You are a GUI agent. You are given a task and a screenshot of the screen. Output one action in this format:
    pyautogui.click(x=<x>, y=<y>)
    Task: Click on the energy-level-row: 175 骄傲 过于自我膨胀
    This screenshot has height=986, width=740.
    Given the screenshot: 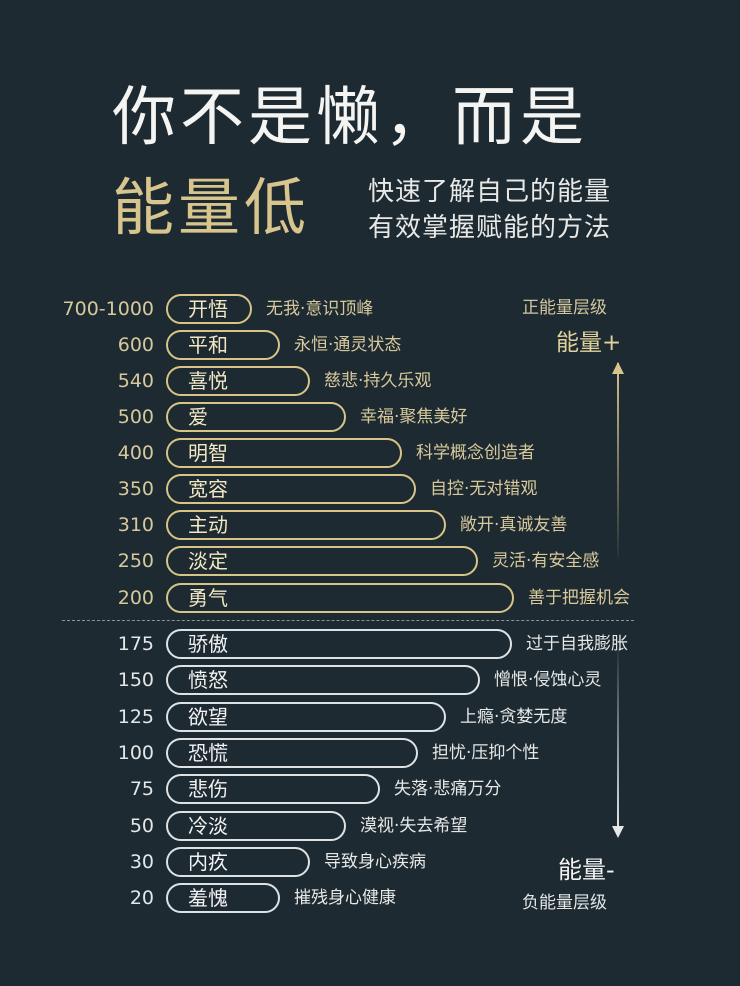 What is the action you would take?
    pyautogui.click(x=370, y=644)
    